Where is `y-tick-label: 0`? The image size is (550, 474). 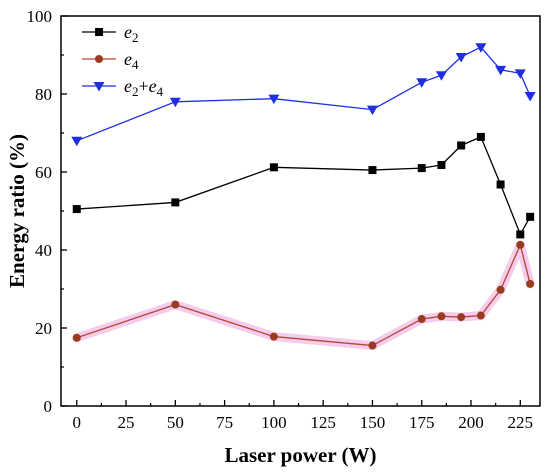 y-tick-label: 0 is located at coordinates (48, 406).